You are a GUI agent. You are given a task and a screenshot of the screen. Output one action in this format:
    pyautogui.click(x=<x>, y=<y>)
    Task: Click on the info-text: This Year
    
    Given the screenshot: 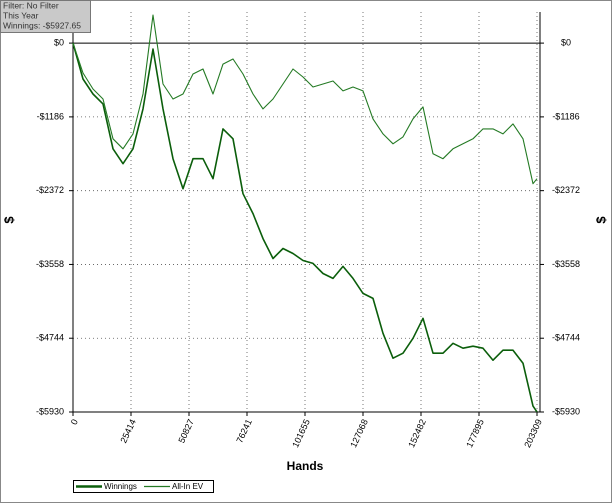 What is the action you would take?
    pyautogui.click(x=21, y=15)
    